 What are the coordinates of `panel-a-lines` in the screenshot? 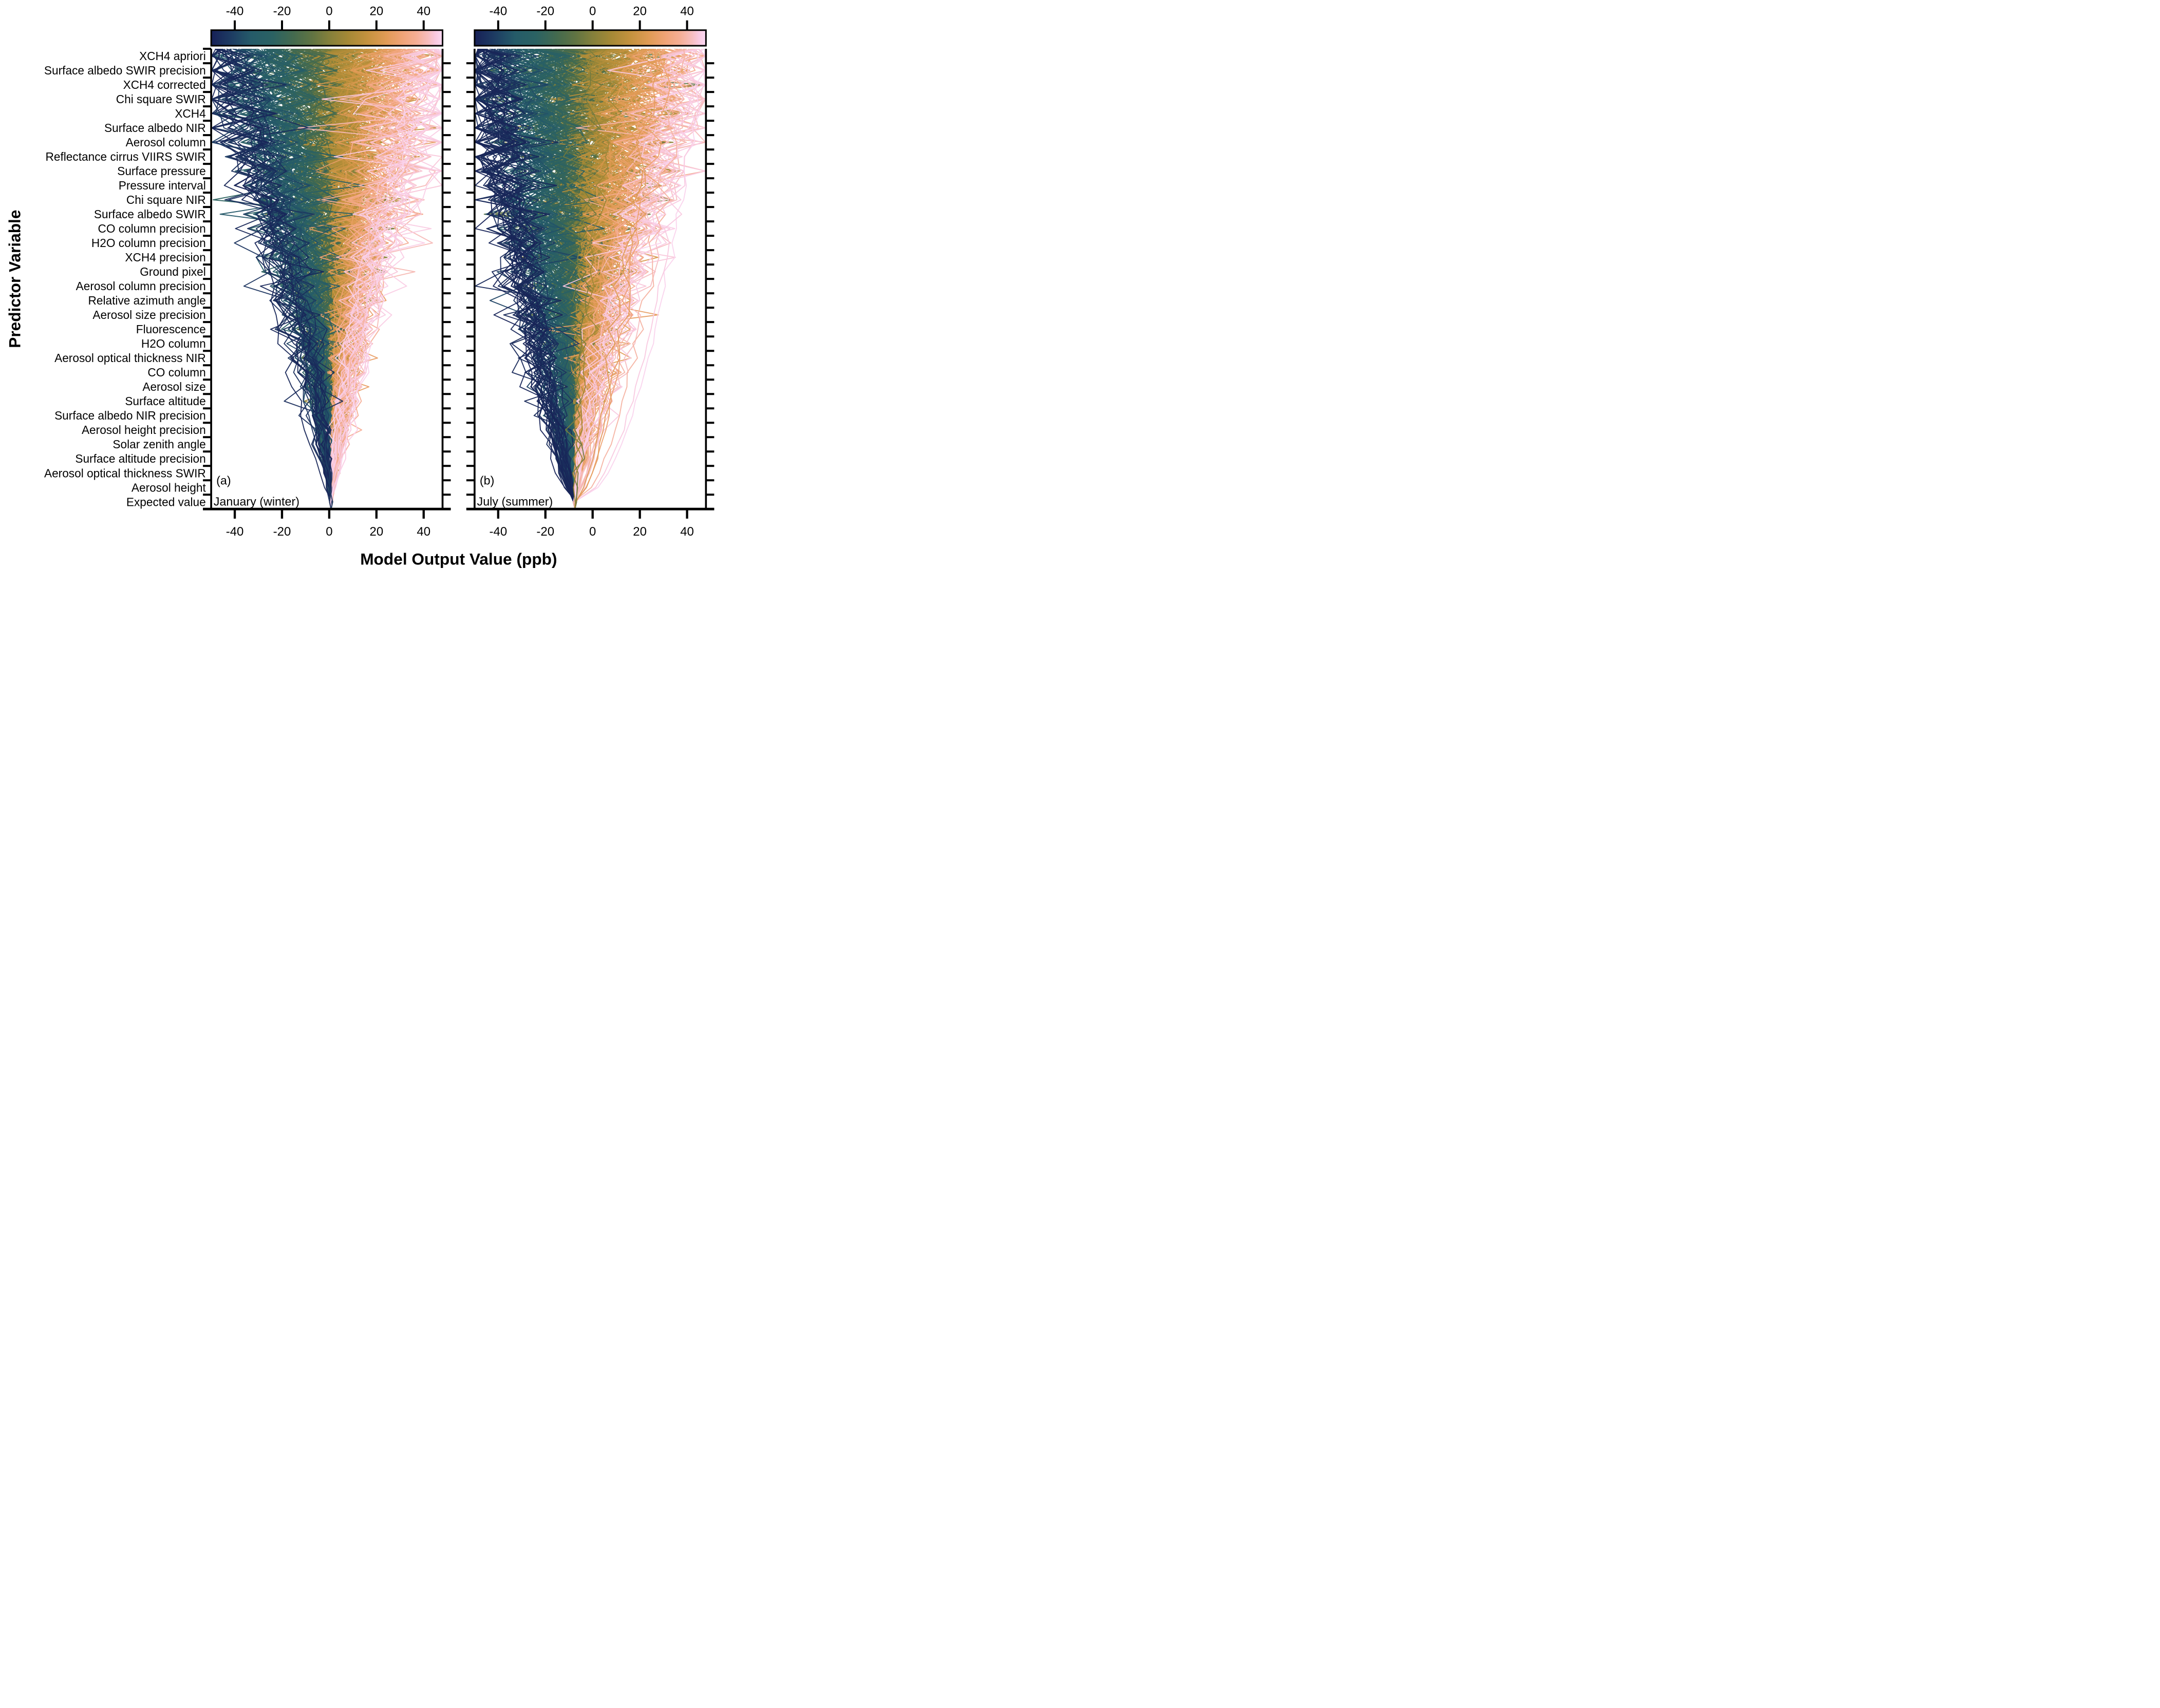 It's located at (327, 279).